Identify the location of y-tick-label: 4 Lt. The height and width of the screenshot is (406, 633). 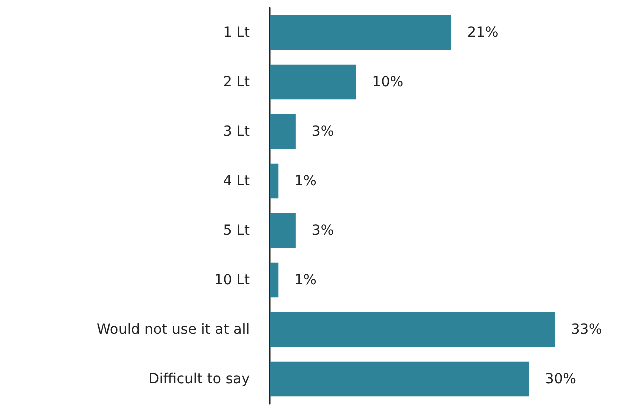
(236, 181).